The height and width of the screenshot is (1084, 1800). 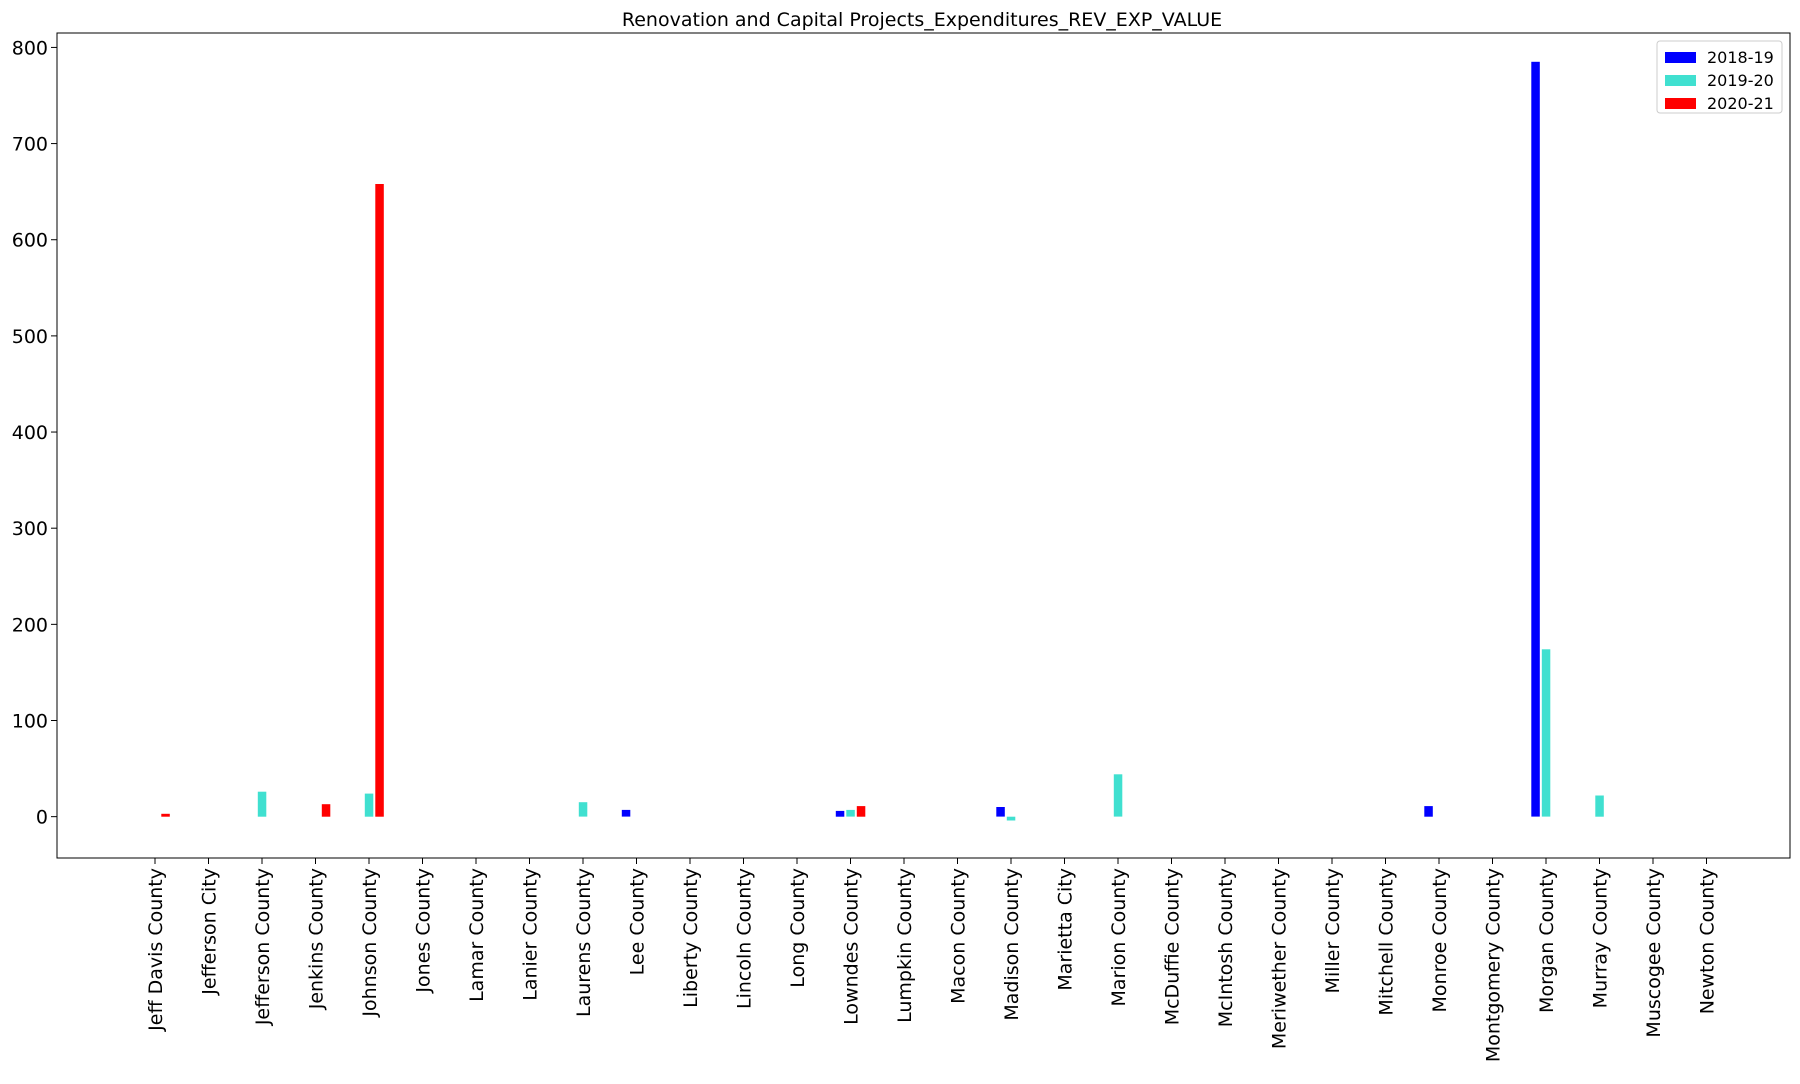 What do you see at coordinates (583, 809) in the screenshot?
I see `bar-2019-20-laurens-county` at bounding box center [583, 809].